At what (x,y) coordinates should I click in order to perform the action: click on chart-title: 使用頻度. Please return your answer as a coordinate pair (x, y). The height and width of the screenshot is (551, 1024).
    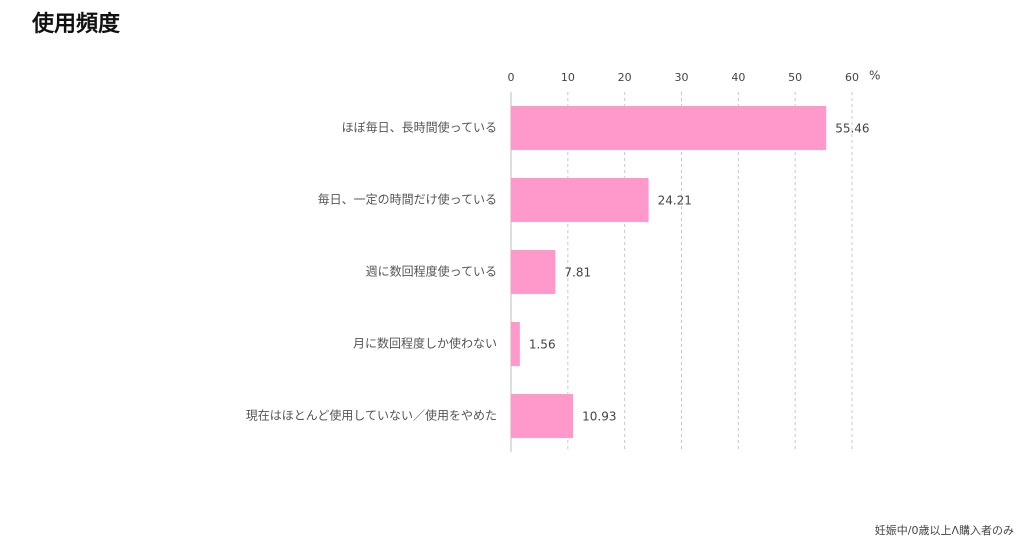
    Looking at the image, I should click on (76, 24).